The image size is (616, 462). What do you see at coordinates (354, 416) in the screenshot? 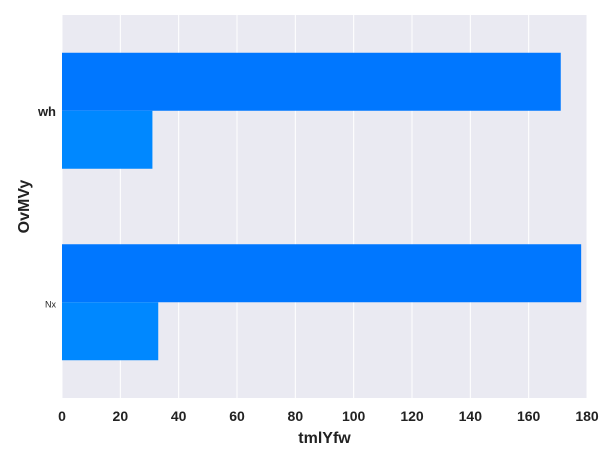
I see `x-tick-label: 100` at bounding box center [354, 416].